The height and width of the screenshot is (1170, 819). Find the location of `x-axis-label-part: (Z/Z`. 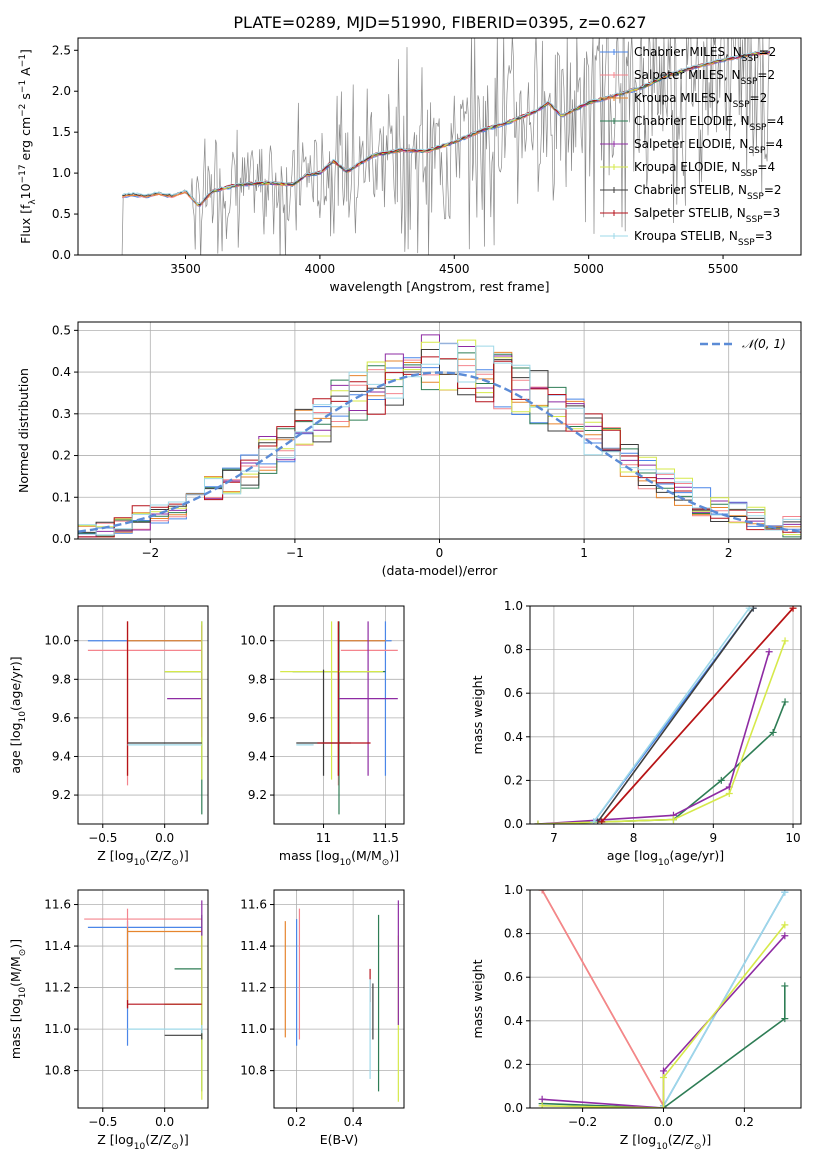

x-axis-label-part: (Z/Z is located at coordinates (158, 855).